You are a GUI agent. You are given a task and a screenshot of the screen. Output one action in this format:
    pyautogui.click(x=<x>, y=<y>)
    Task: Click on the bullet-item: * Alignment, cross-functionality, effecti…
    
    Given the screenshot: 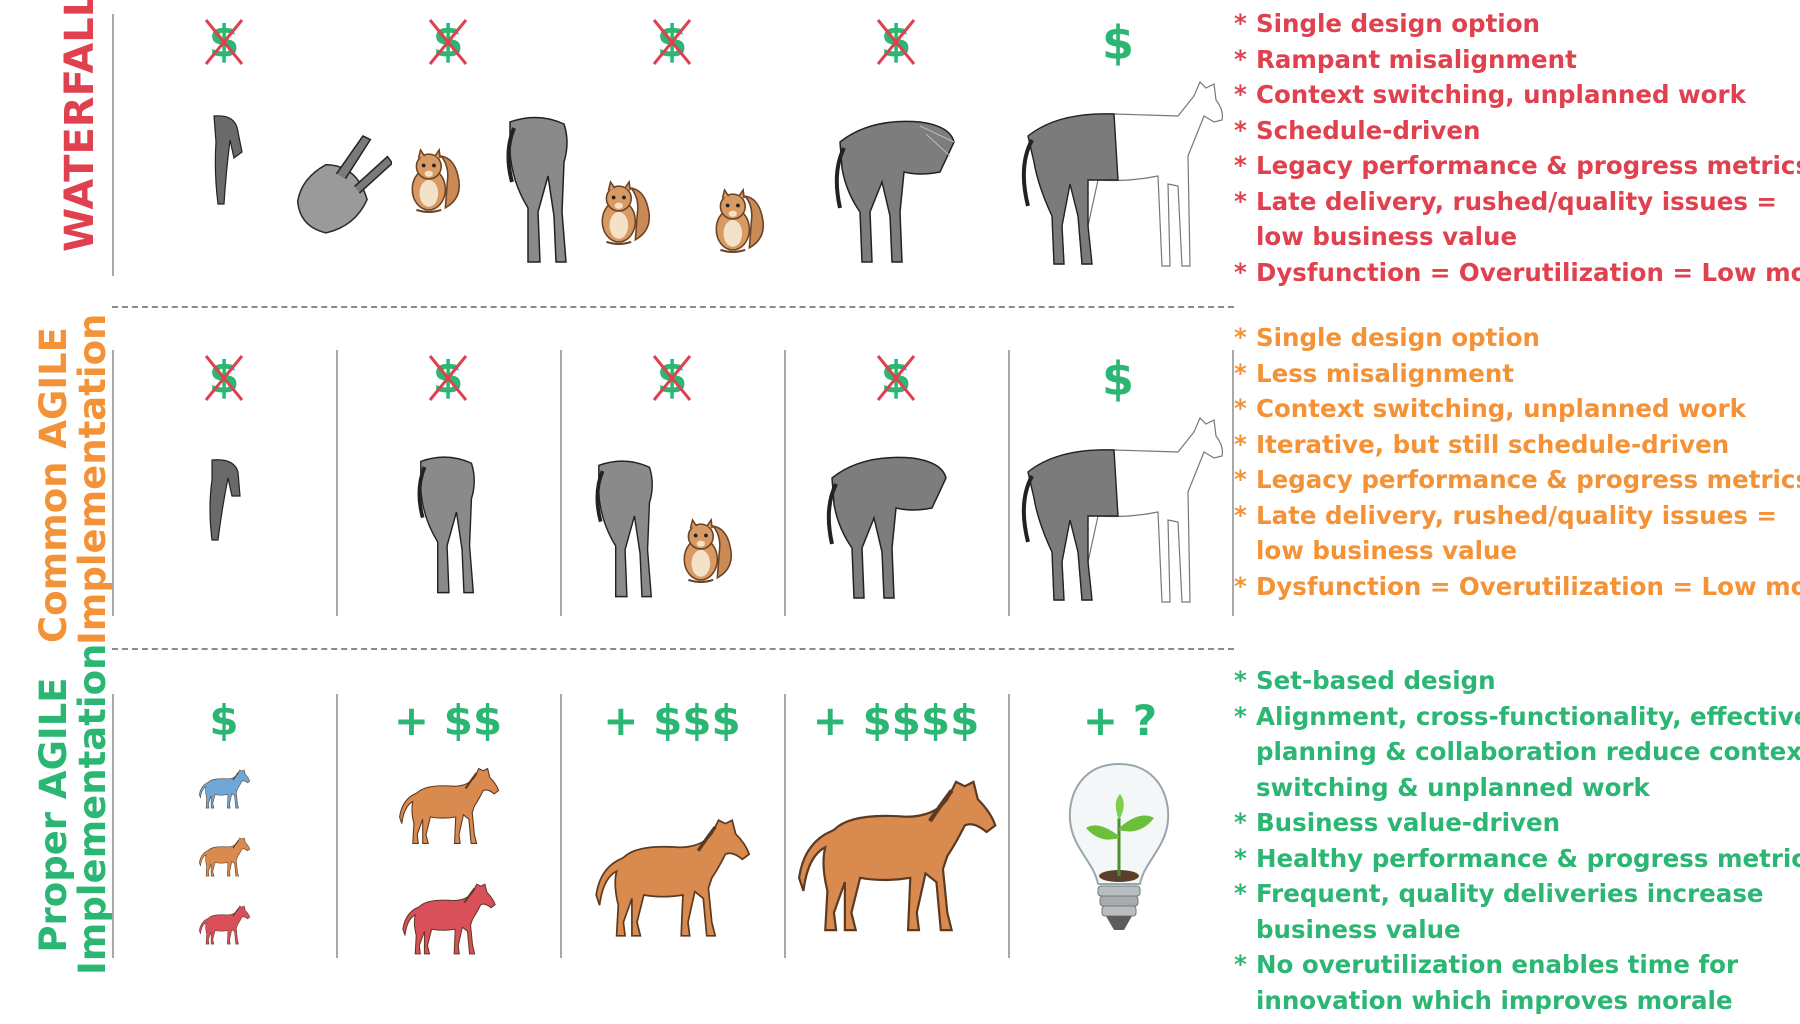 What is the action you would take?
    pyautogui.click(x=1517, y=716)
    